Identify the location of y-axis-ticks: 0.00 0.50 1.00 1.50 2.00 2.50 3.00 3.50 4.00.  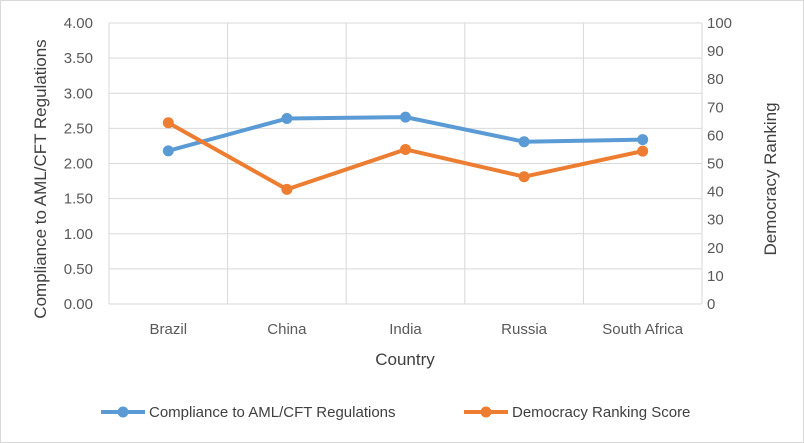
(78, 164).